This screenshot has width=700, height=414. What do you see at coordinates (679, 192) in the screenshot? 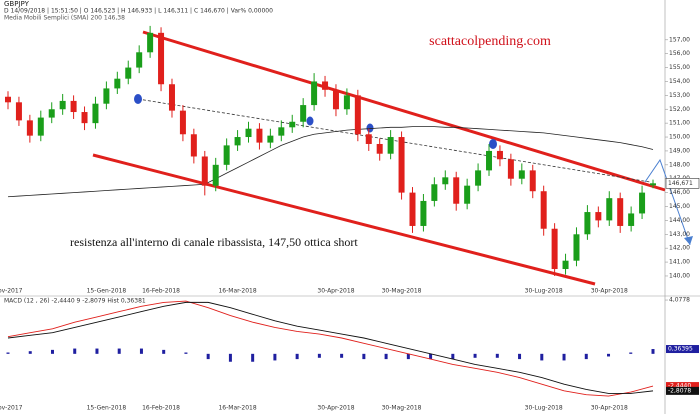
I see `y-tick-label: 146,00` at bounding box center [679, 192].